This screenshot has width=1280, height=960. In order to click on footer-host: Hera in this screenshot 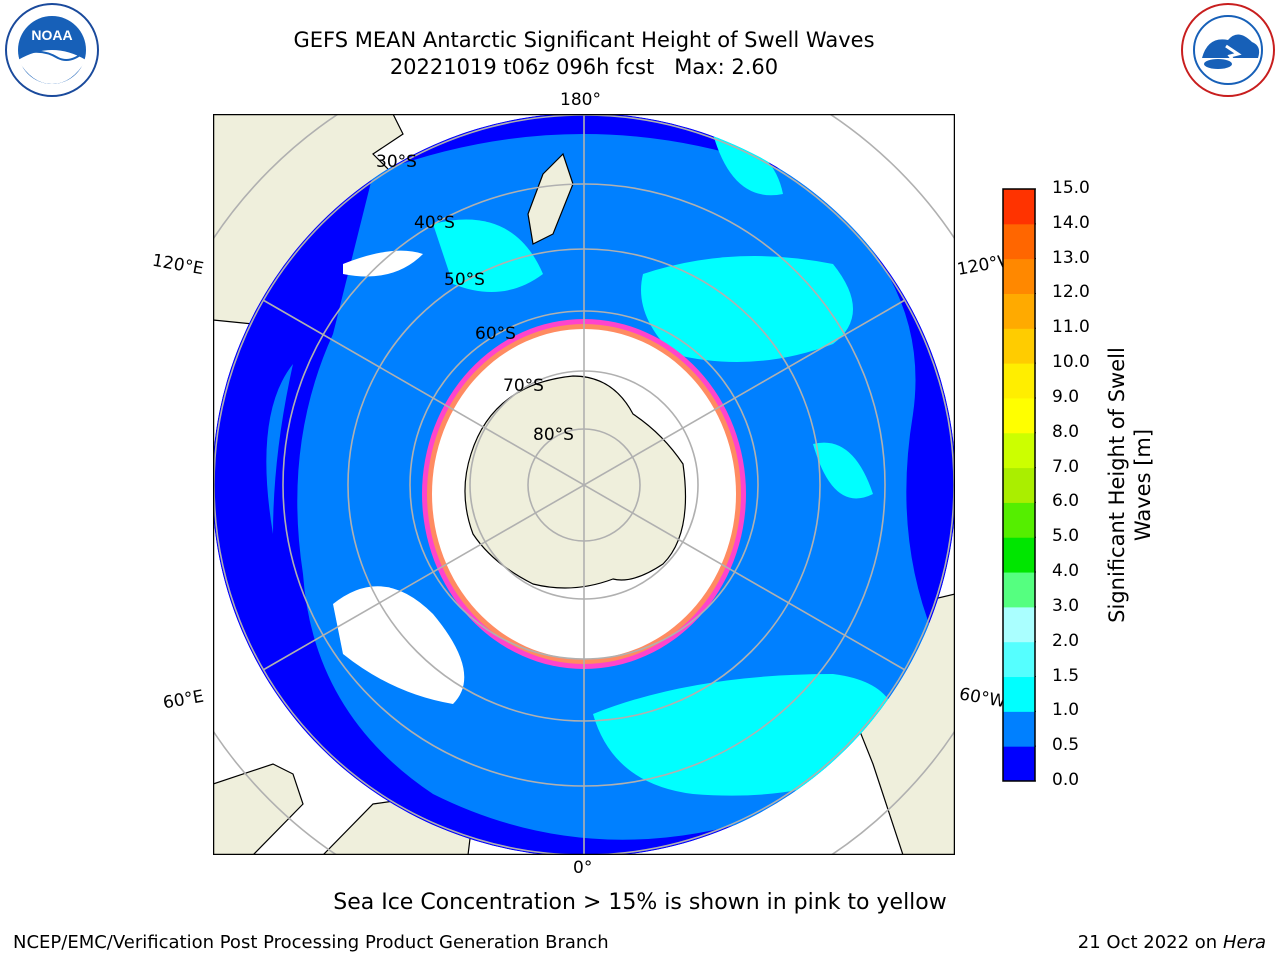, I will do `click(1244, 942)`.